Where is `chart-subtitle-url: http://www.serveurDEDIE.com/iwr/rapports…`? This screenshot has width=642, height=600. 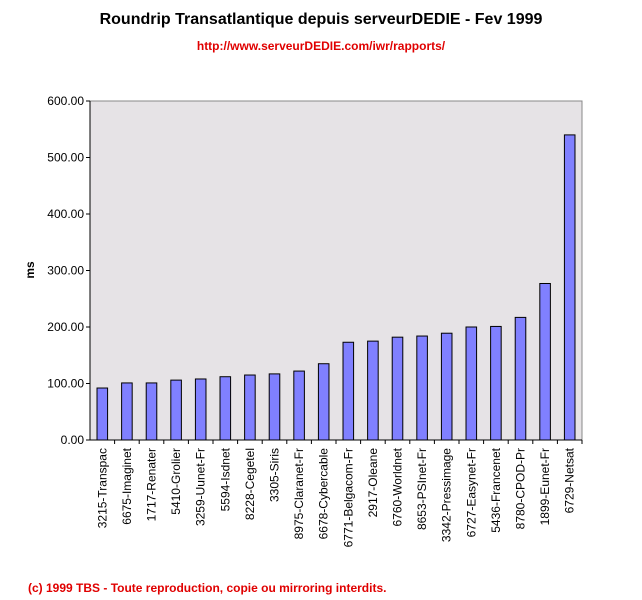
chart-subtitle-url: http://www.serveurDEDIE.com/iwr/rapports… is located at coordinates (321, 46).